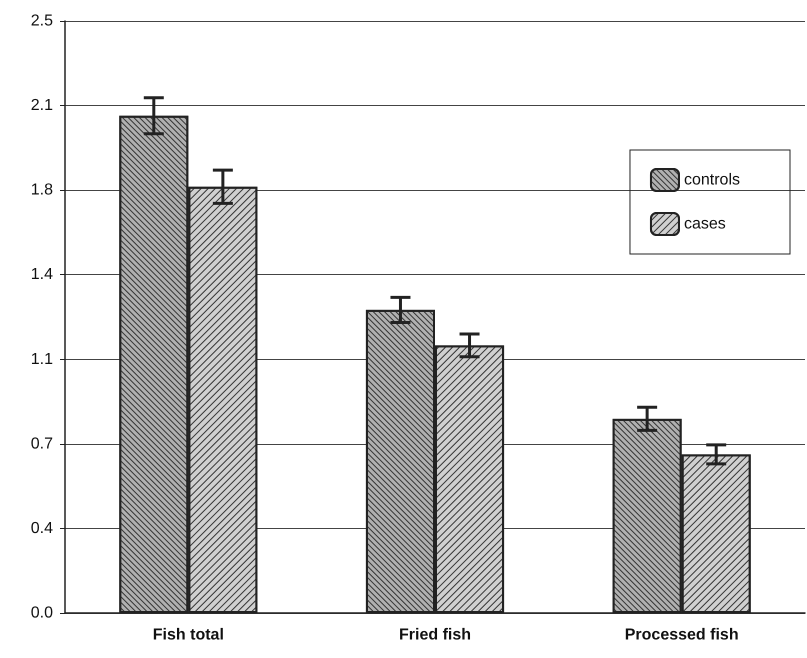  Describe the element at coordinates (188, 635) in the screenshot. I see `x-tick-label: Fish total` at that location.